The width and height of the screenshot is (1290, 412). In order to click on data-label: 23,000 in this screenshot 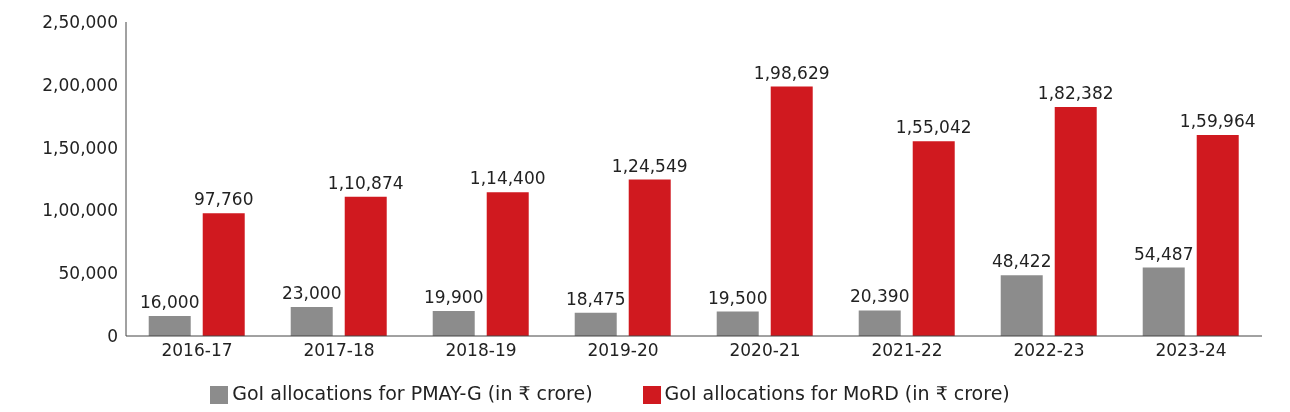, I will do `click(311, 293)`.